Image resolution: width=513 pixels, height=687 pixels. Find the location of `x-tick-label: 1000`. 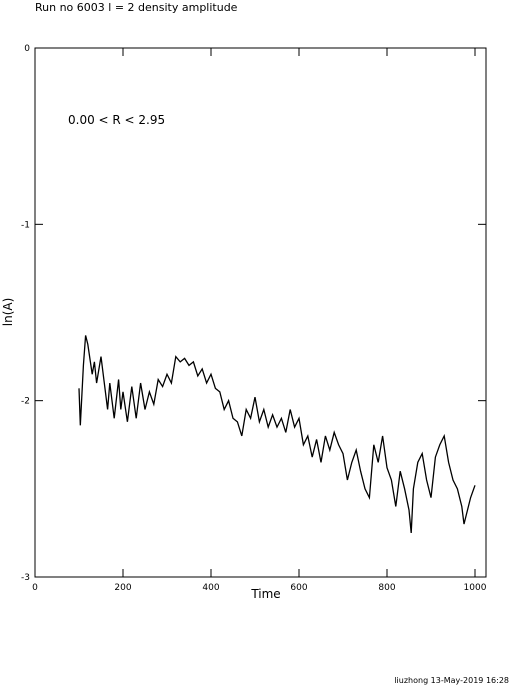

x-tick-label: 1000 is located at coordinates (475, 588).